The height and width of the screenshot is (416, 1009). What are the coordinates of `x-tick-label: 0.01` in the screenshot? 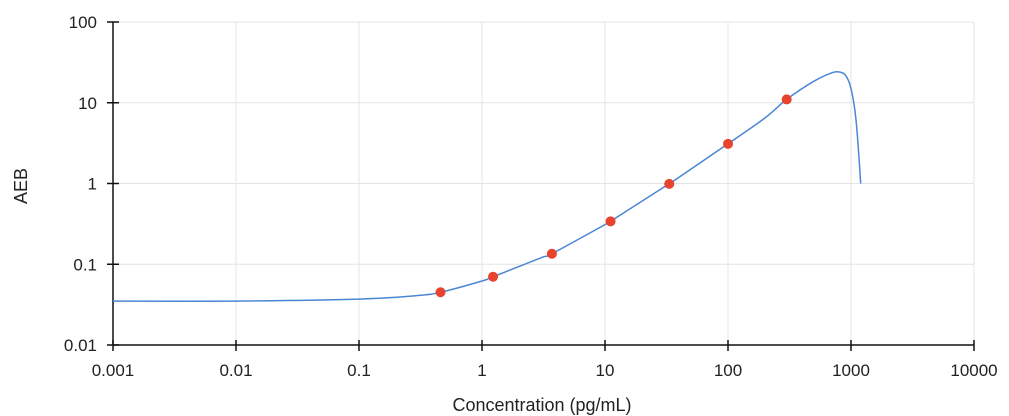 It's located at (235, 370).